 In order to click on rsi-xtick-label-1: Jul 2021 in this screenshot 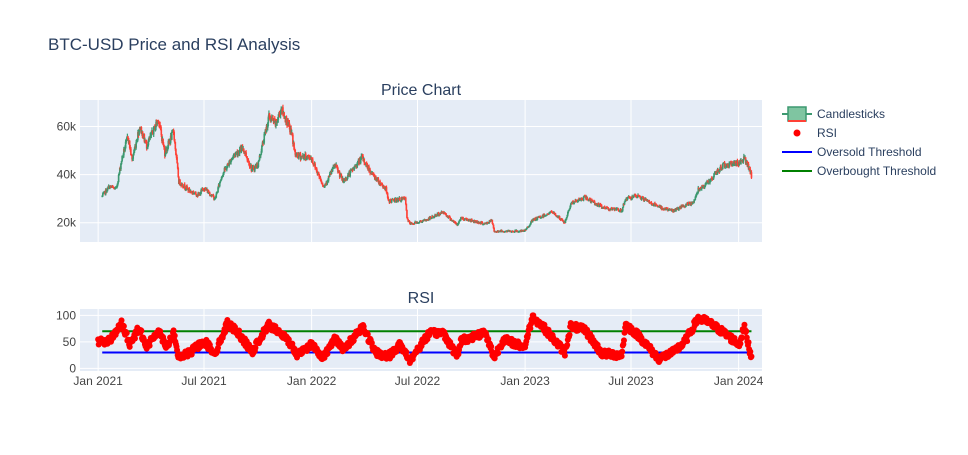, I will do `click(204, 381)`.